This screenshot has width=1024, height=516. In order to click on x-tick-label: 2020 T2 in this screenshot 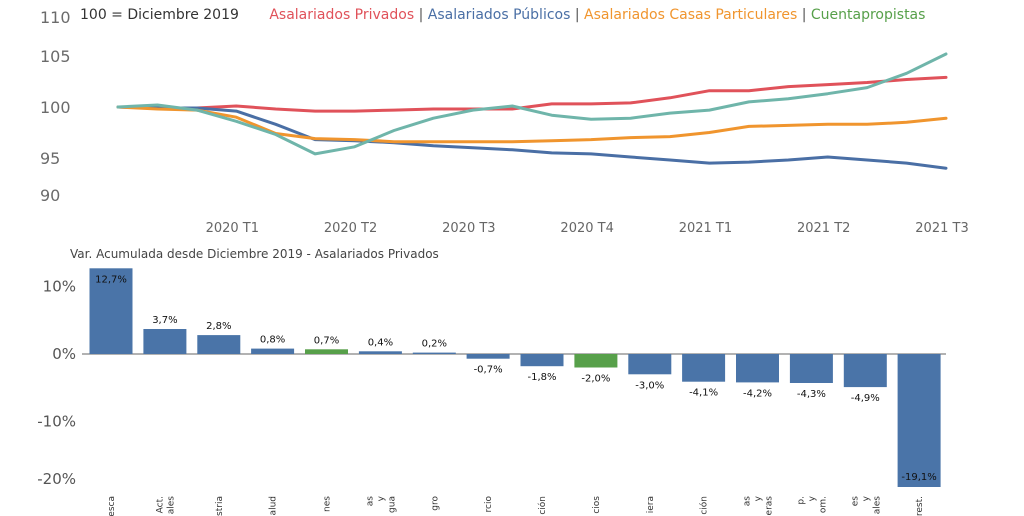, I will do `click(350, 228)`.